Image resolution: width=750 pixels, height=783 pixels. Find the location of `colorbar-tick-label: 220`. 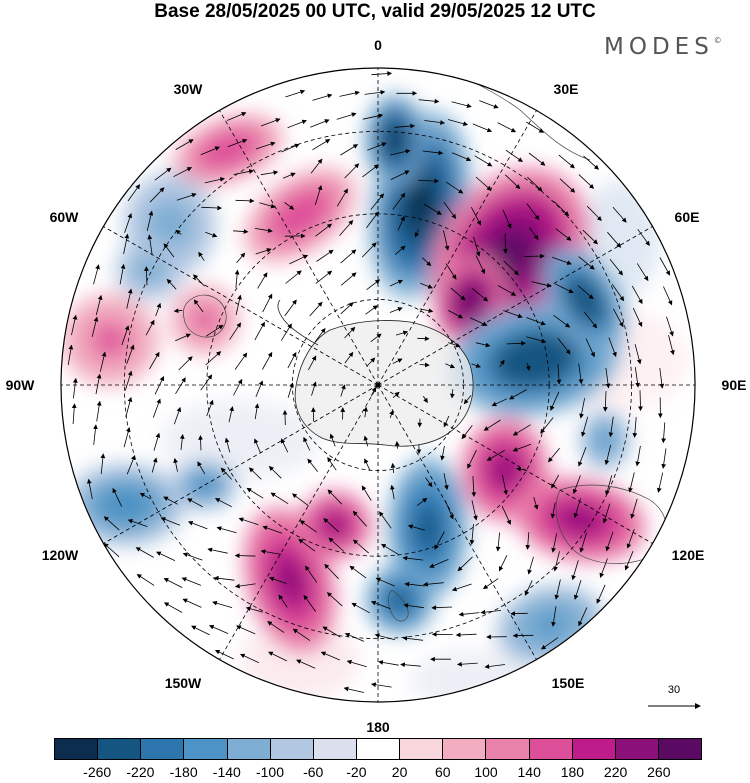

colorbar-tick-label: 220 is located at coordinates (615, 772).